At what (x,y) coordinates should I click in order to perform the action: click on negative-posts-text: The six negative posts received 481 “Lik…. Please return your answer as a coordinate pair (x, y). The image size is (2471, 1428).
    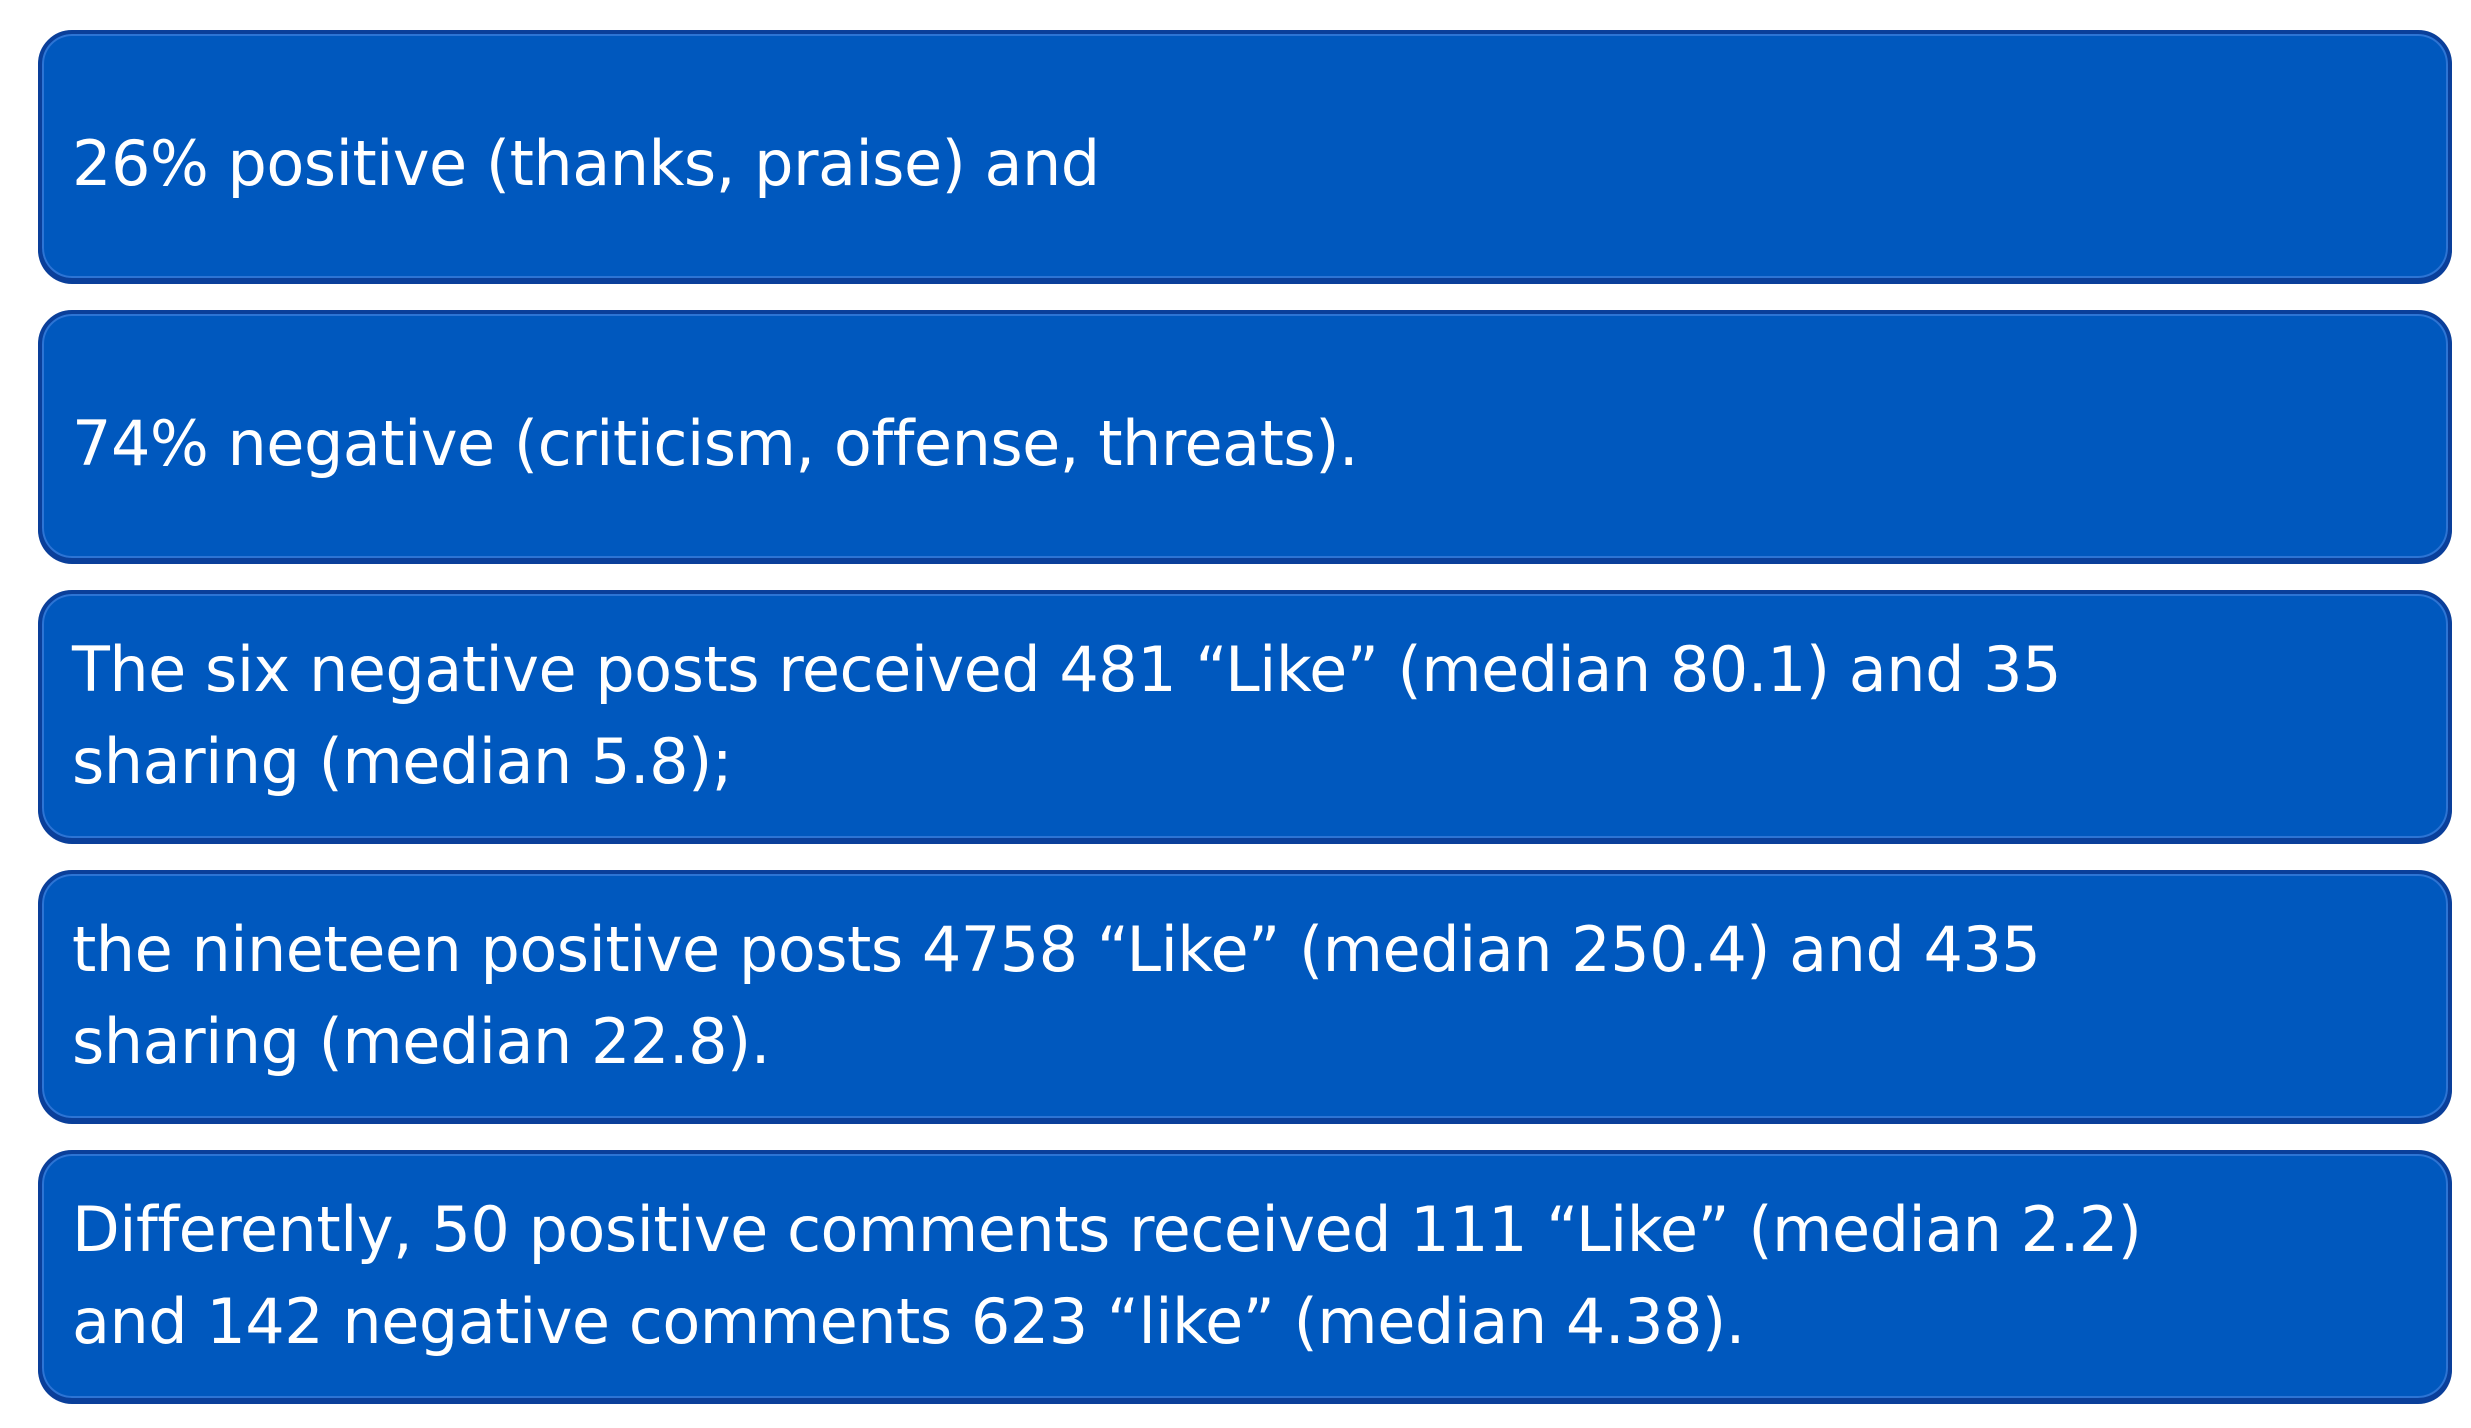
    Looking at the image, I should click on (1067, 715).